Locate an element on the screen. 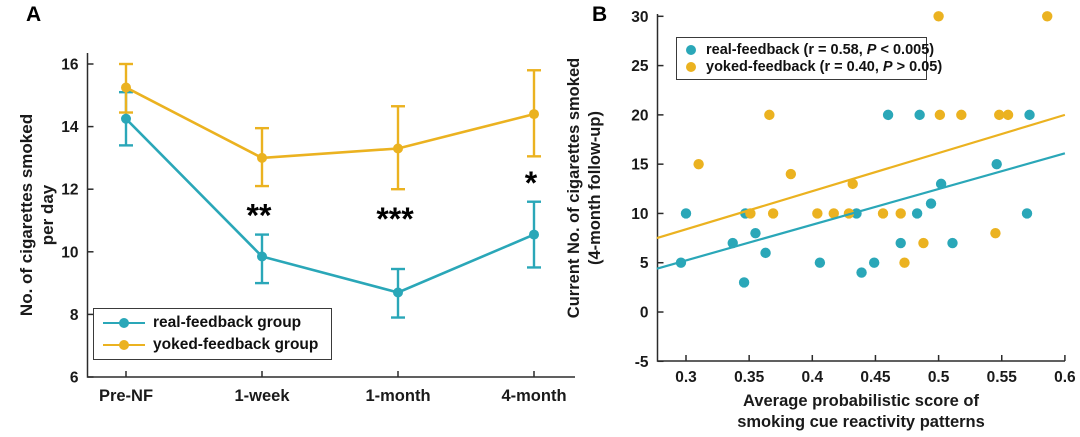  y-tick-label: 30 is located at coordinates (639, 17).